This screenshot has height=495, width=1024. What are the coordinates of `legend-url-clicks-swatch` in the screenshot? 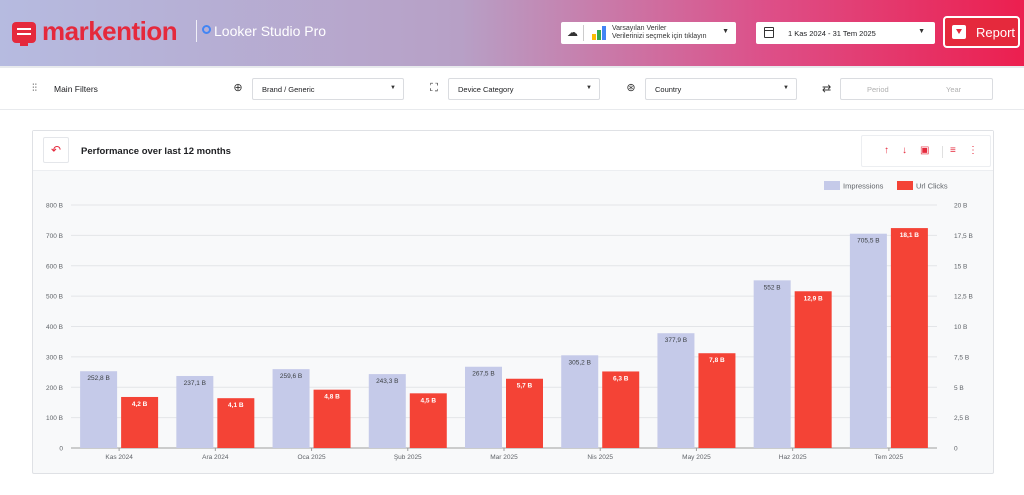 It's located at (905, 185).